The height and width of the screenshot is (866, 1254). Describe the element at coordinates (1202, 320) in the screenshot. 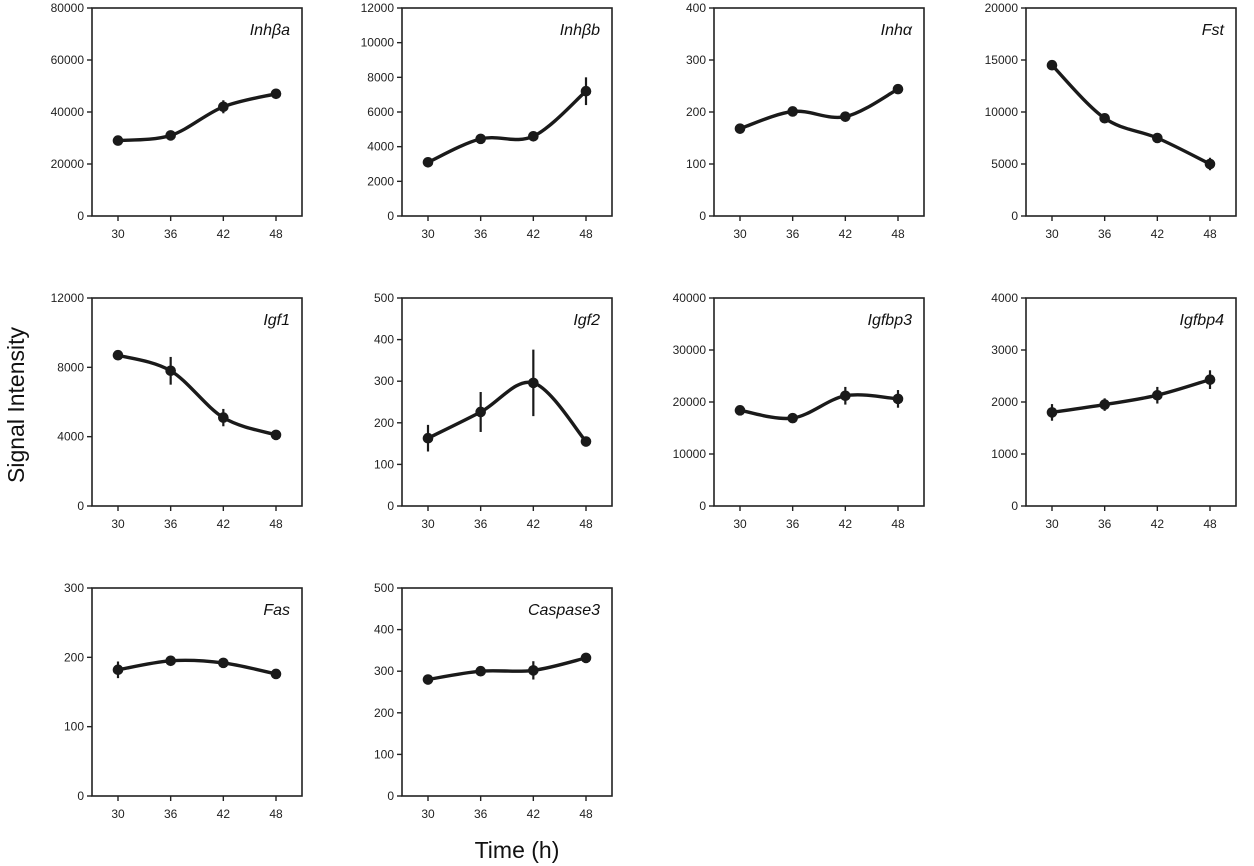

I see `panel-title: Igfbp4` at that location.